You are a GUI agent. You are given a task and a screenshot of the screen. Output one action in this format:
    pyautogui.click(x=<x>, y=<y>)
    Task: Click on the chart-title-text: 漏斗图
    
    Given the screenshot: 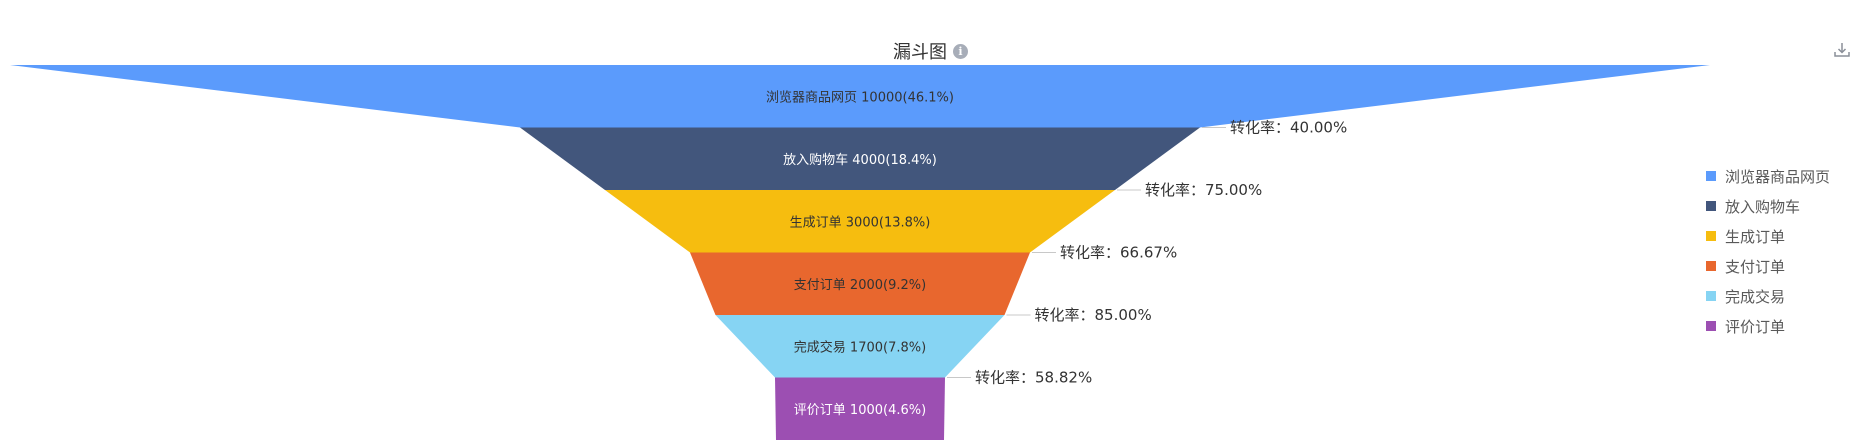 What is the action you would take?
    pyautogui.click(x=920, y=52)
    